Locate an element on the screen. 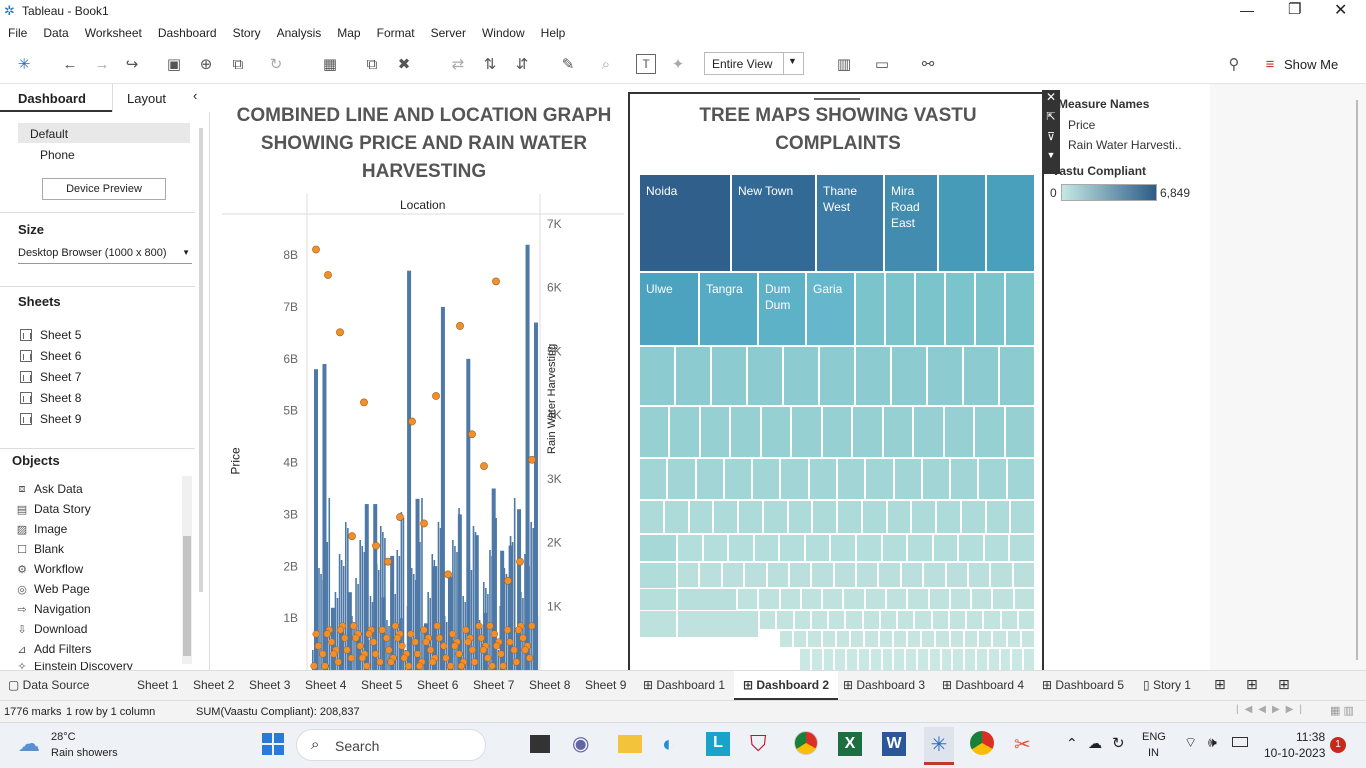 The height and width of the screenshot is (768, 1366). treemap-cell-tangra: Tangra is located at coordinates (728, 309).